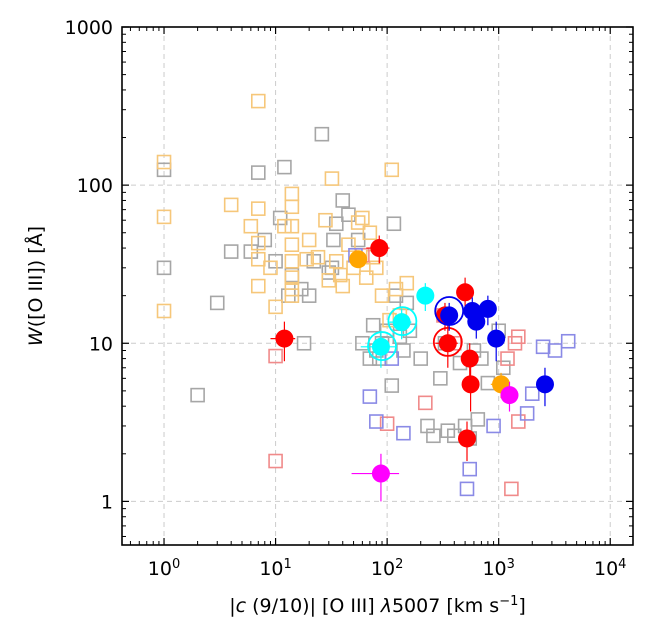 The image size is (663, 635). I want to click on x-label-part: |, so click(232, 606).